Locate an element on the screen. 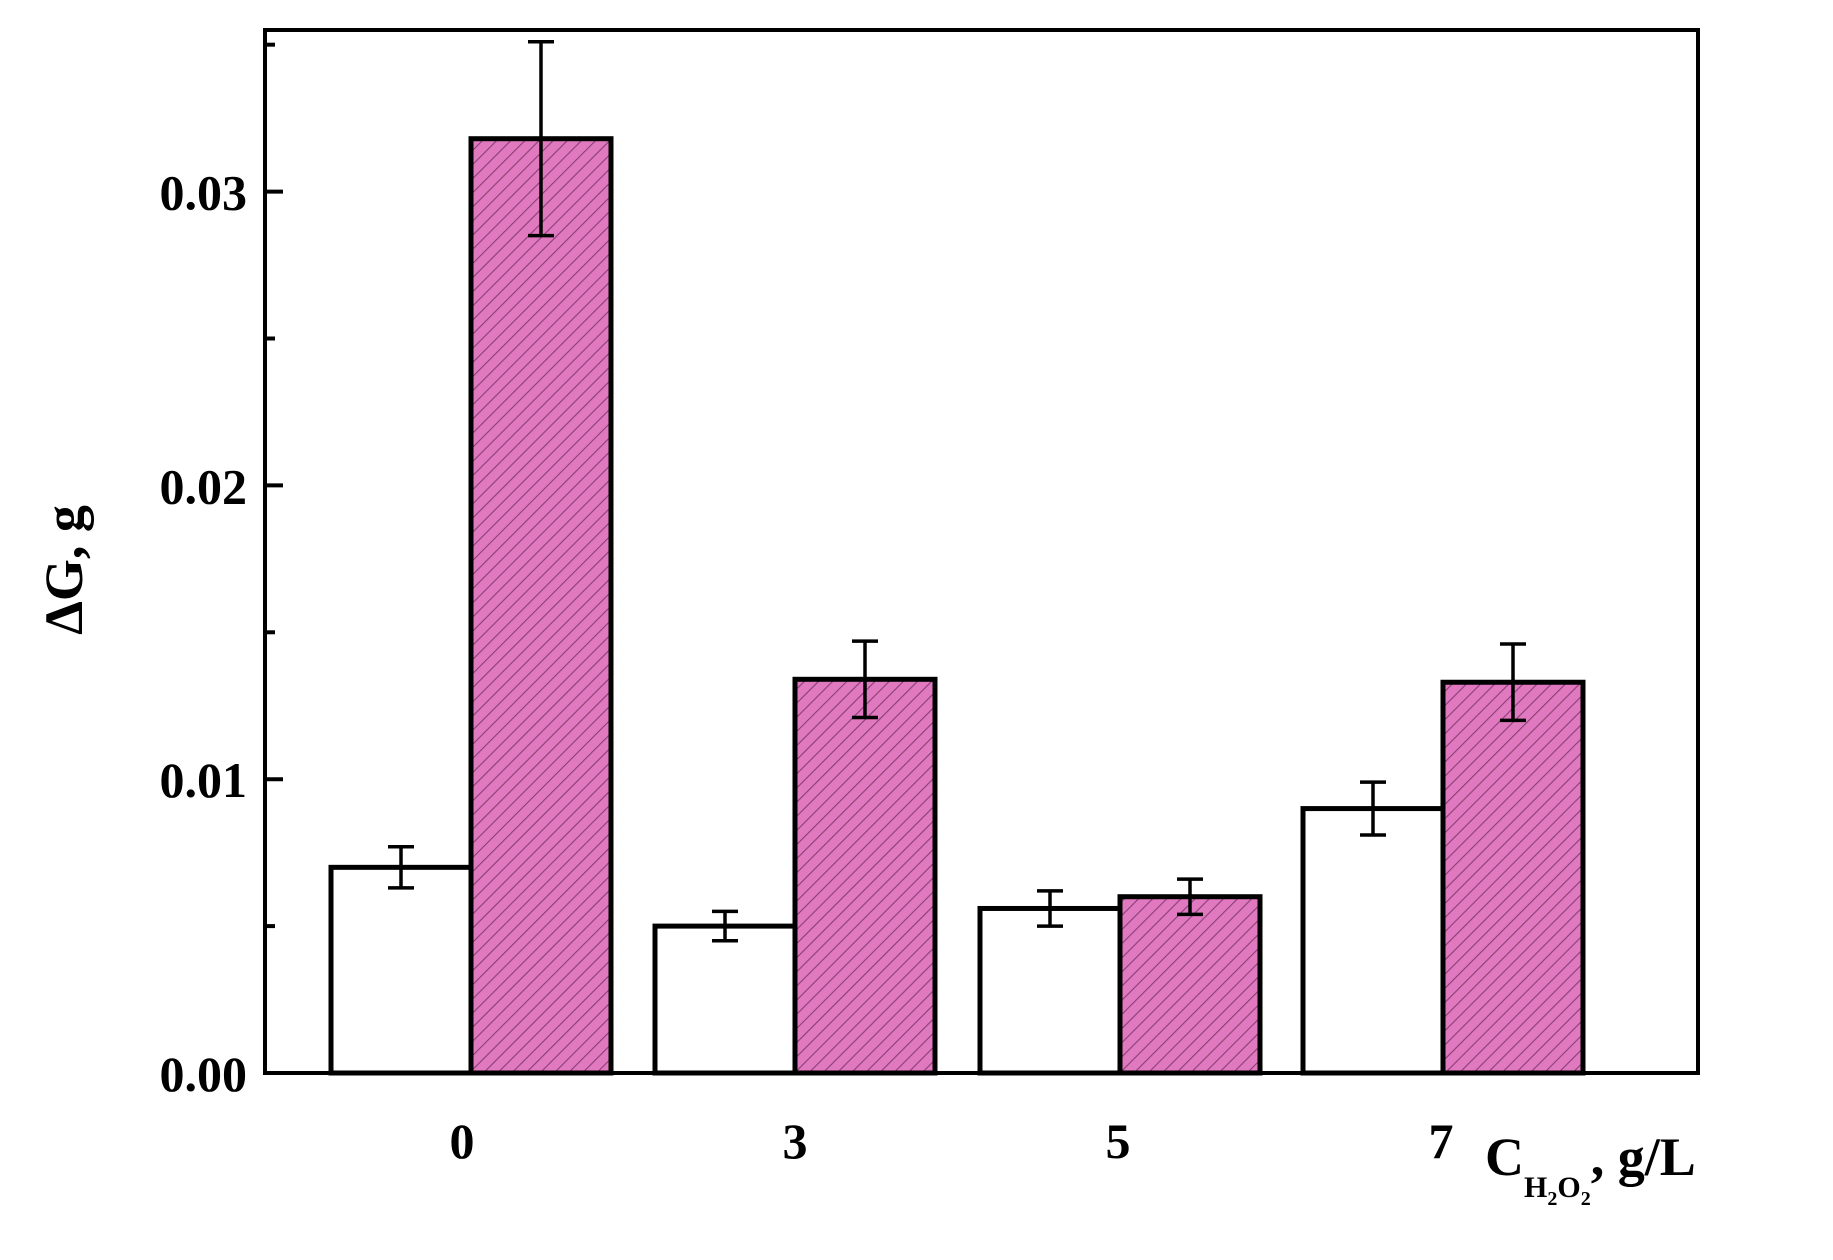  x-axis-label-main: C is located at coordinates (1504, 1157).